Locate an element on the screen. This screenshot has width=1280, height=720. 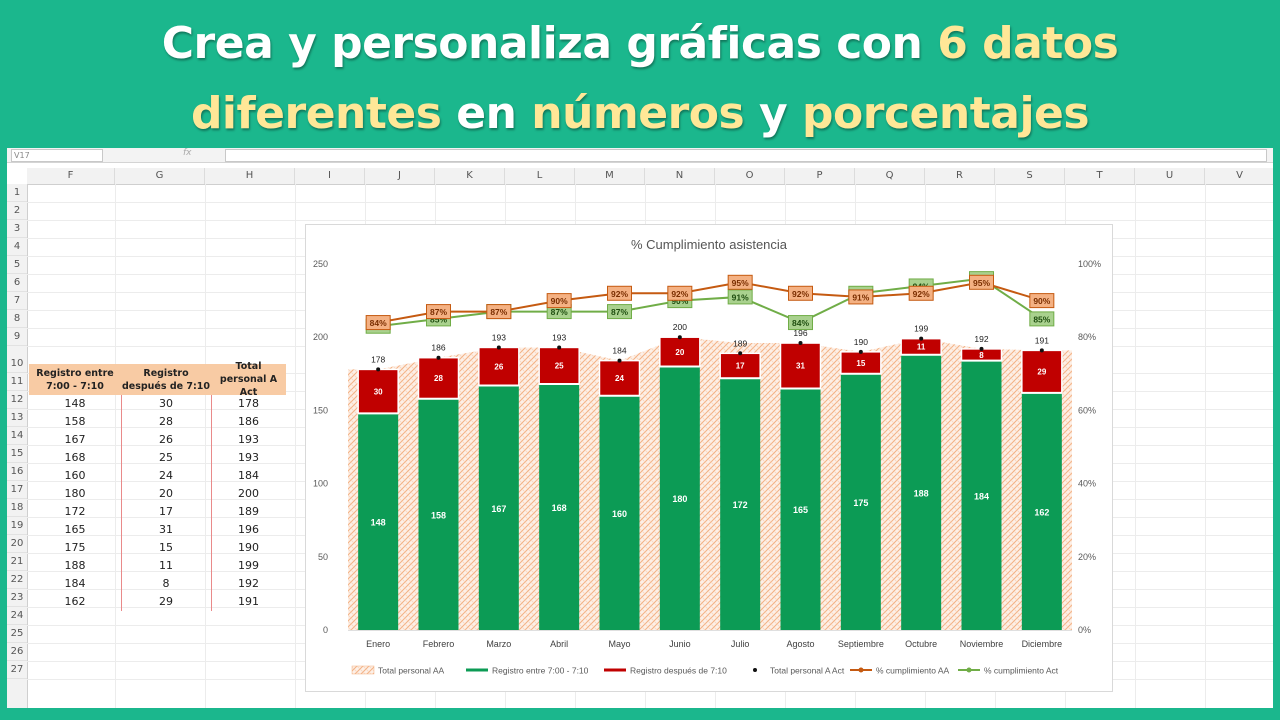
table-cell: 17 is located at coordinates (166, 511).